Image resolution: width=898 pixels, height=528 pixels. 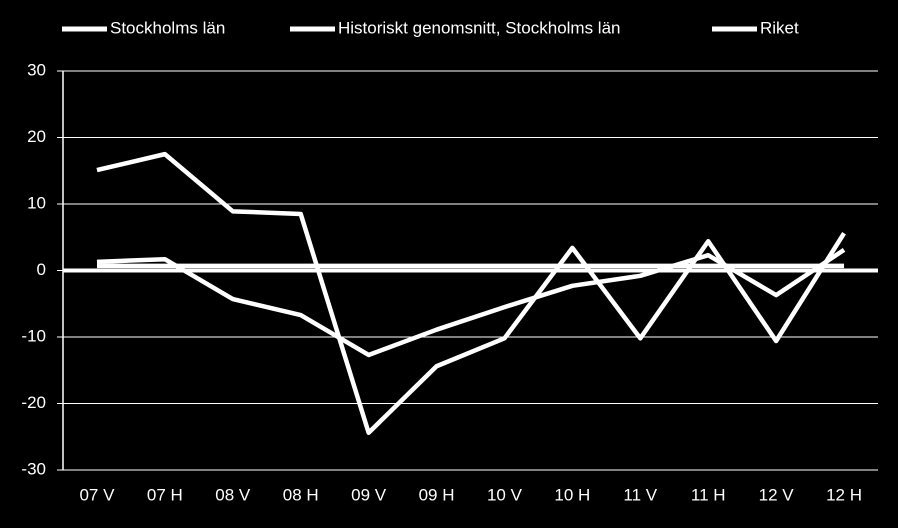 What do you see at coordinates (708, 494) in the screenshot?
I see `x-tick-label: 11 H` at bounding box center [708, 494].